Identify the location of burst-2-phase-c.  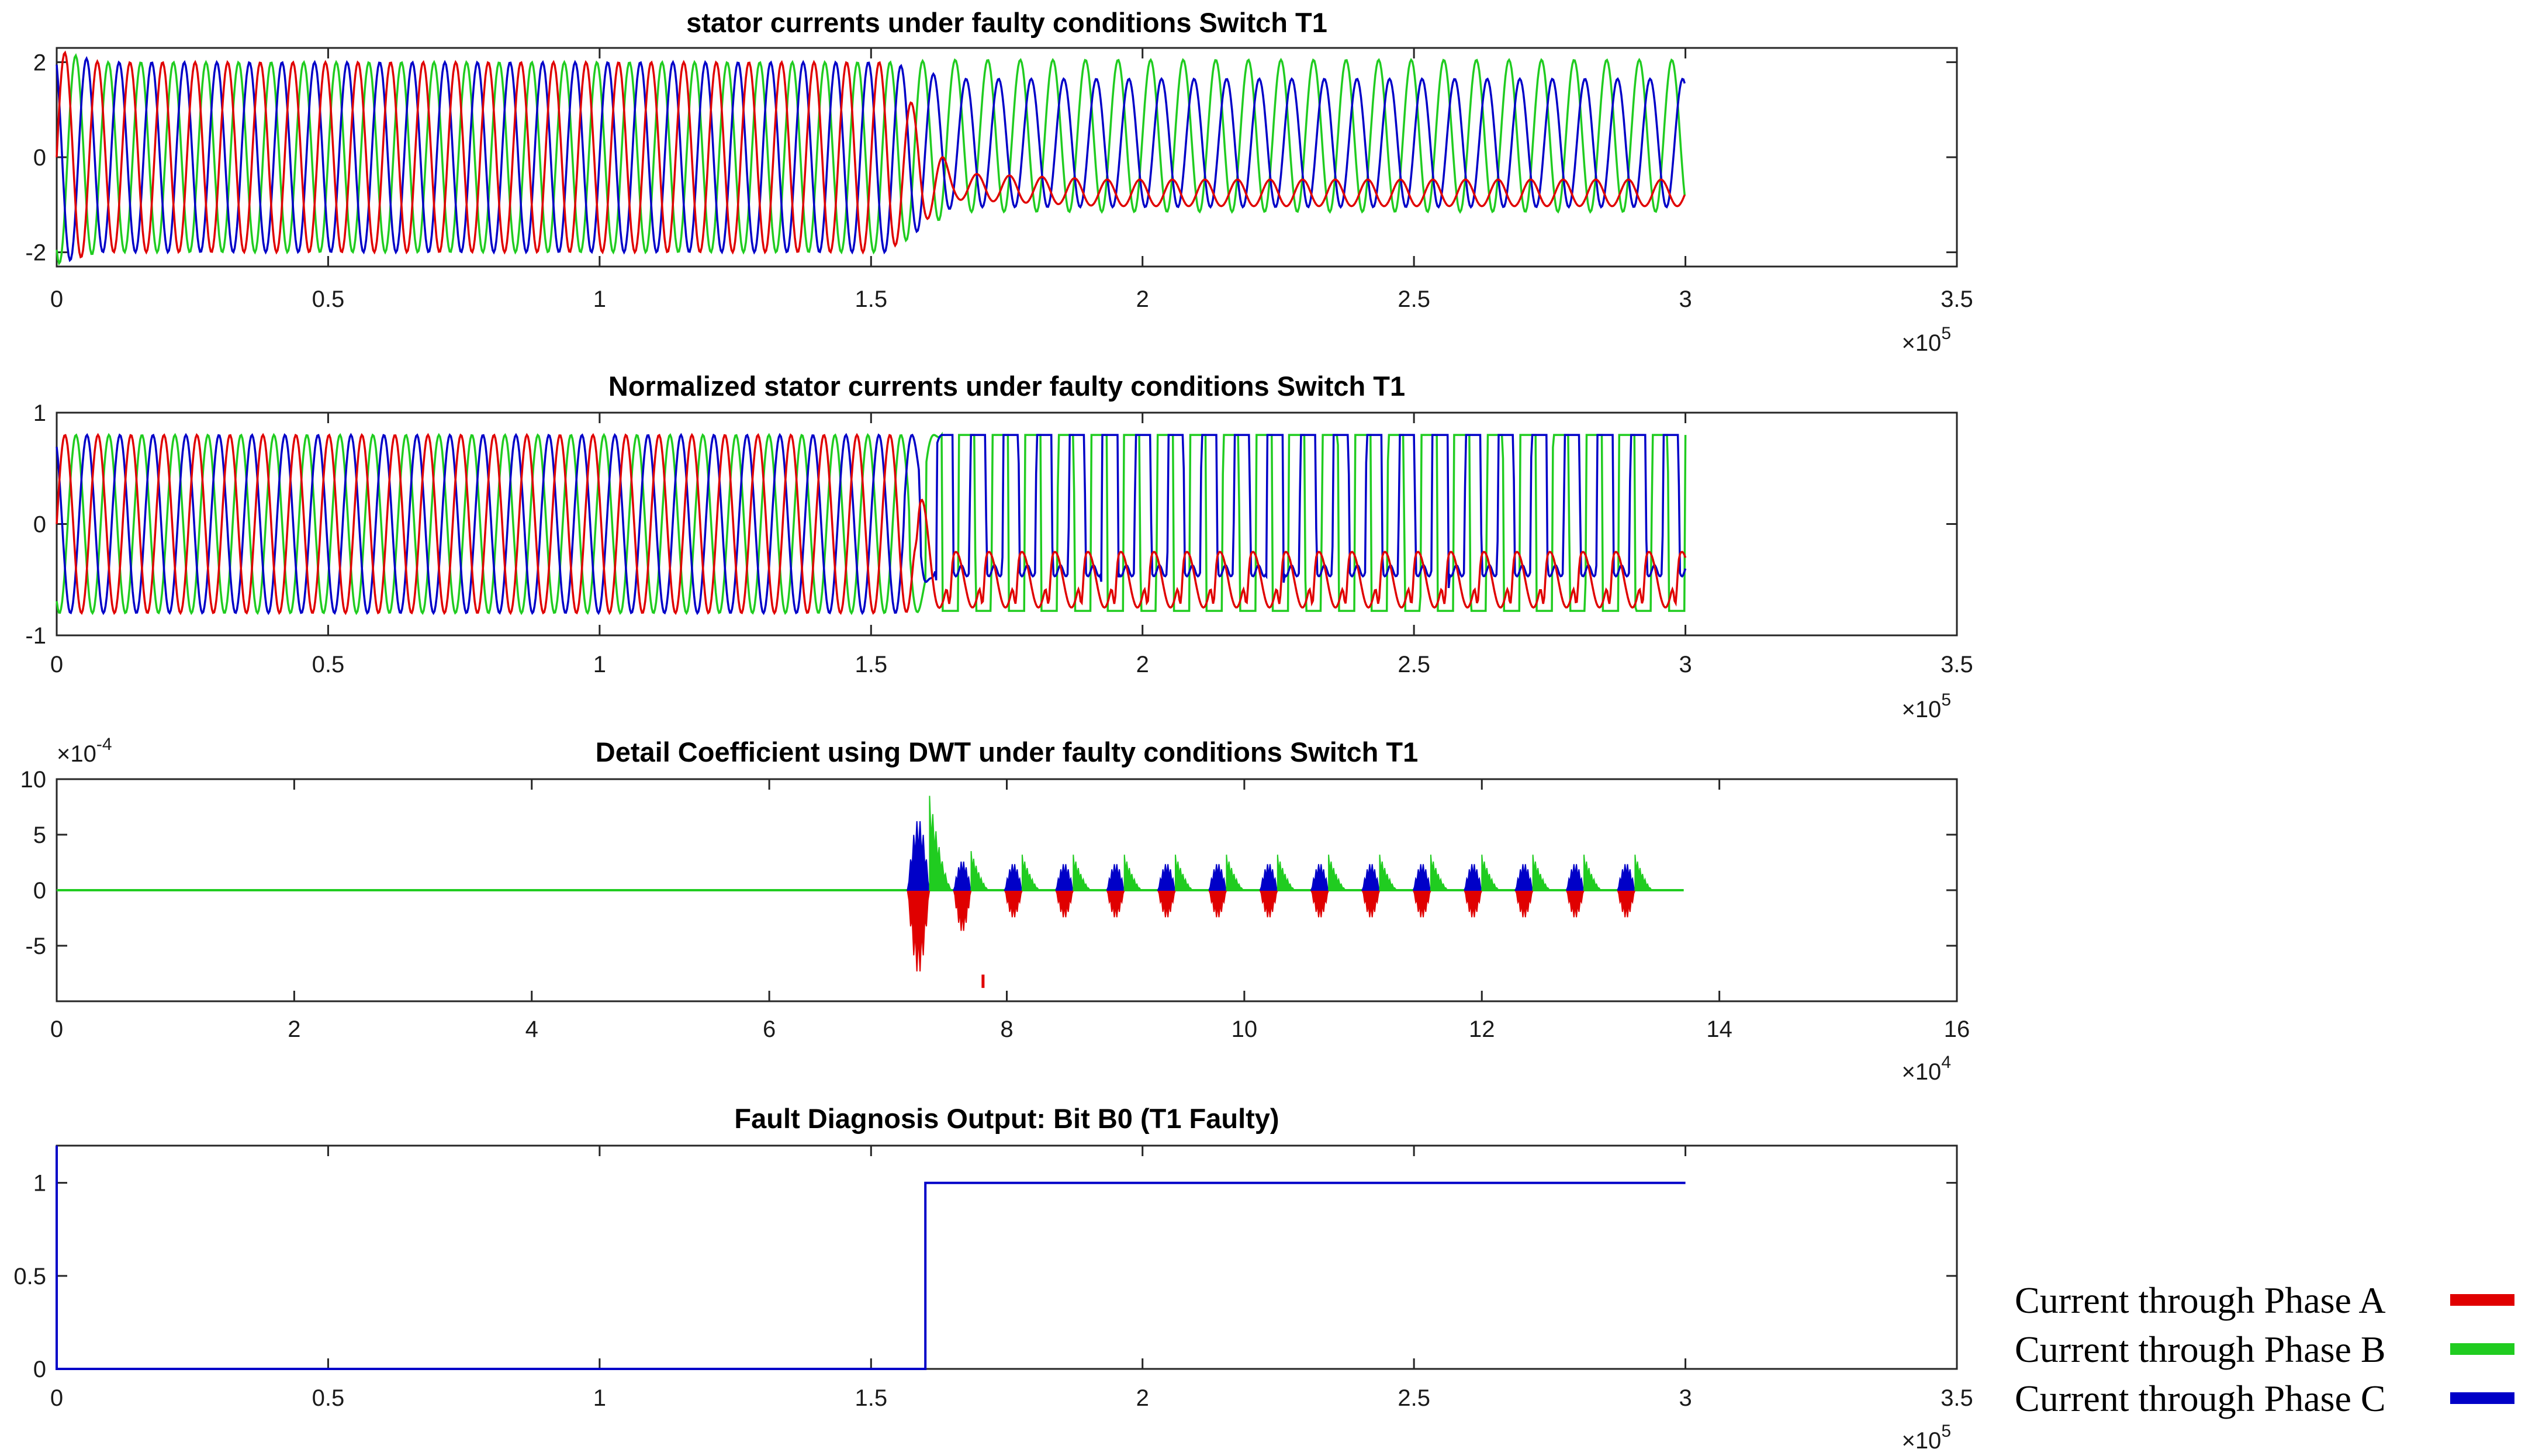
(1013, 877).